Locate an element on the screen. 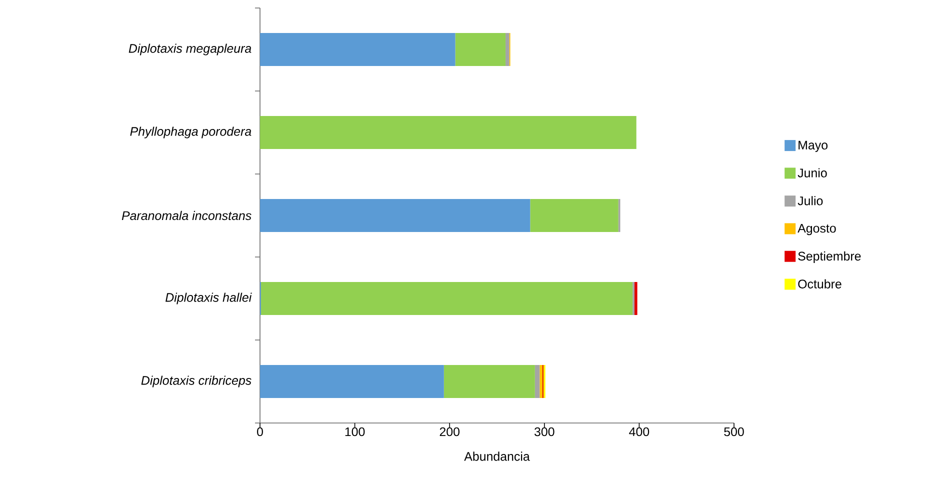  legend-label: Octubre is located at coordinates (820, 283).